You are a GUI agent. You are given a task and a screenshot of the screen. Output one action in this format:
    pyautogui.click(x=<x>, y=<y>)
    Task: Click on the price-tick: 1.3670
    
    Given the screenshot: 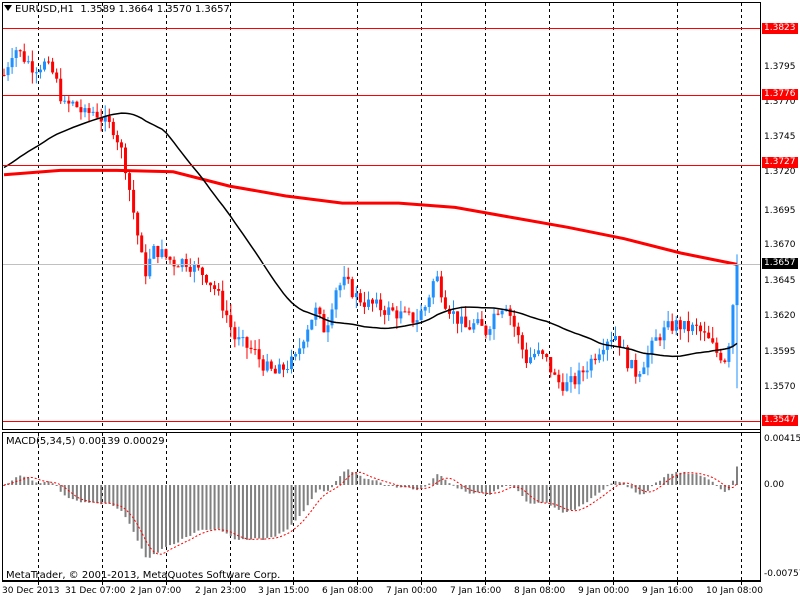 What is the action you would take?
    pyautogui.click(x=780, y=245)
    